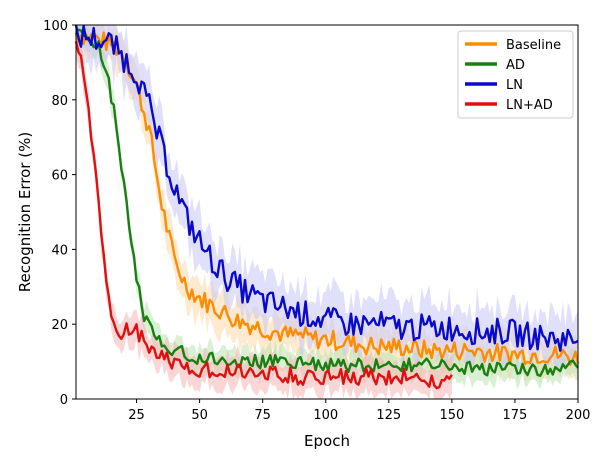  Describe the element at coordinates (136, 415) in the screenshot. I see `x-tick-label: 25` at that location.